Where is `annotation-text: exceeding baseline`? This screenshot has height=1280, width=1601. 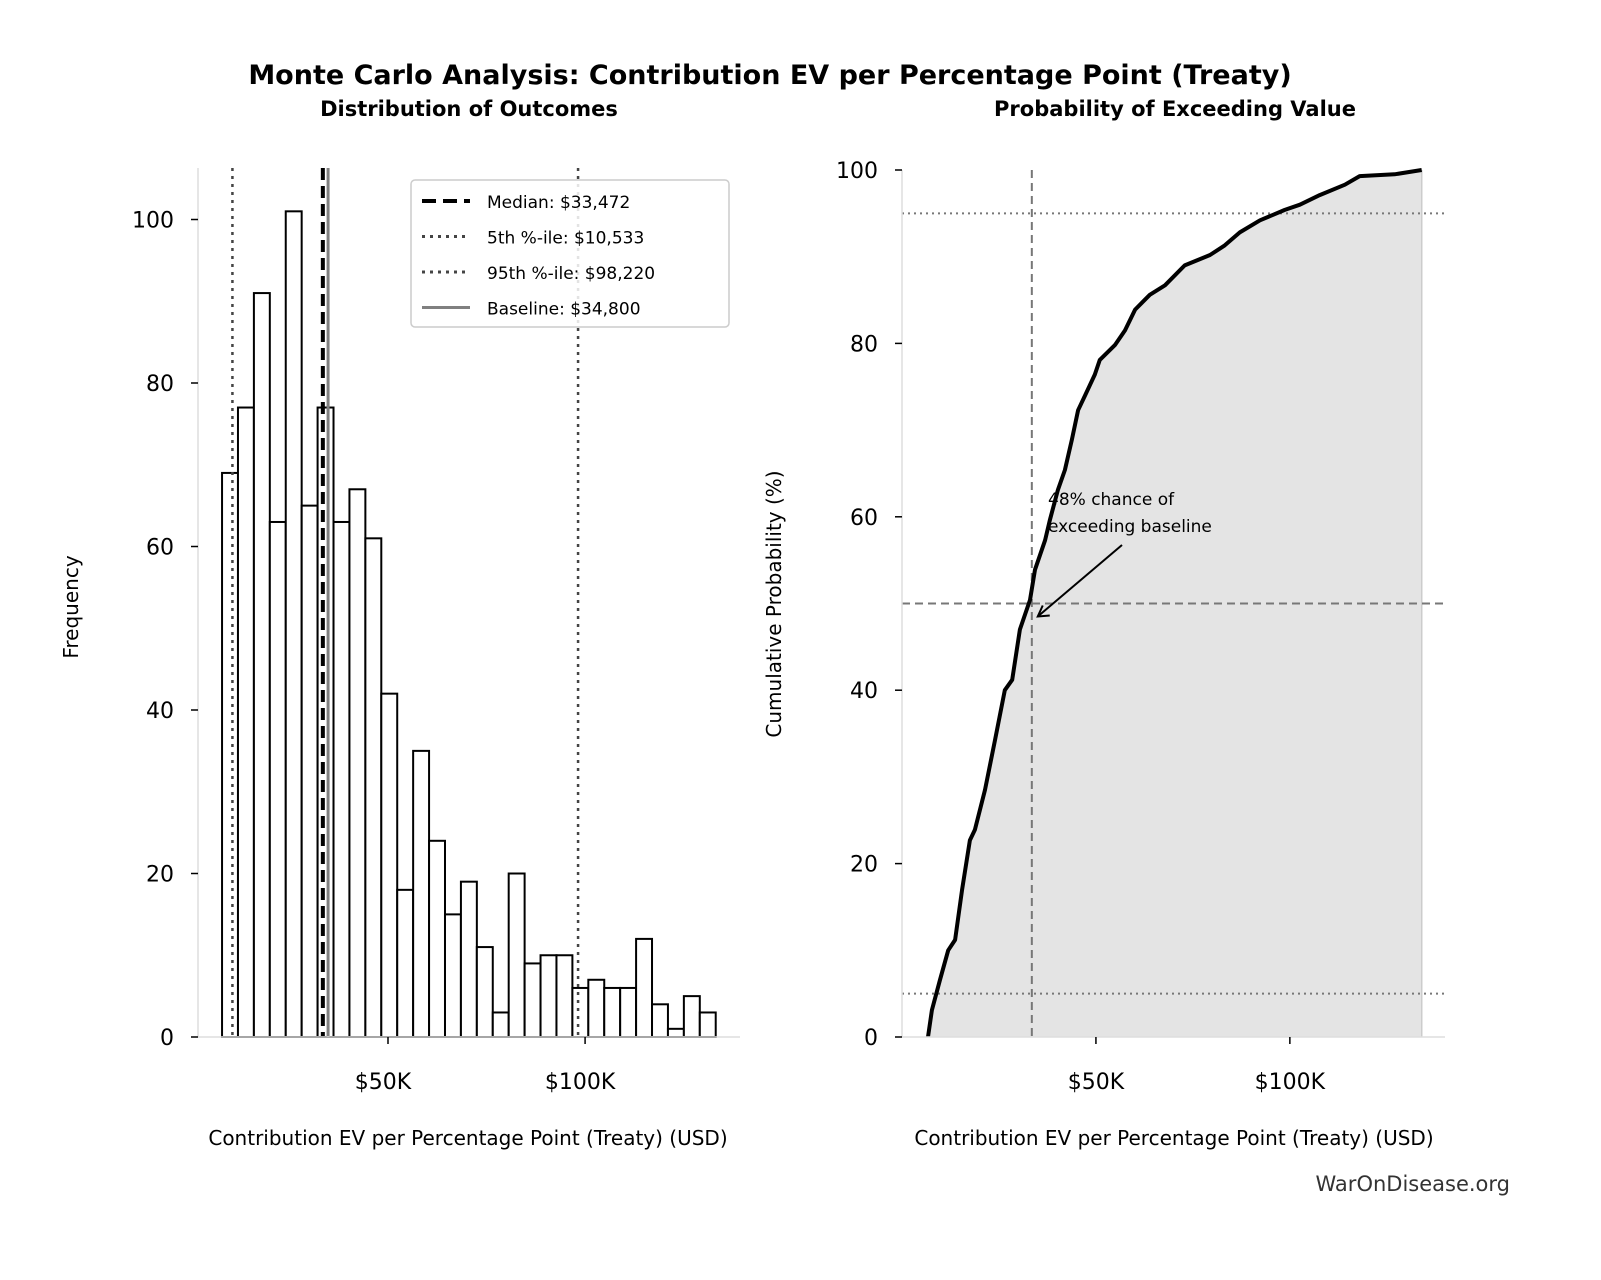
annotation-text: exceeding baseline is located at coordinates (1130, 527).